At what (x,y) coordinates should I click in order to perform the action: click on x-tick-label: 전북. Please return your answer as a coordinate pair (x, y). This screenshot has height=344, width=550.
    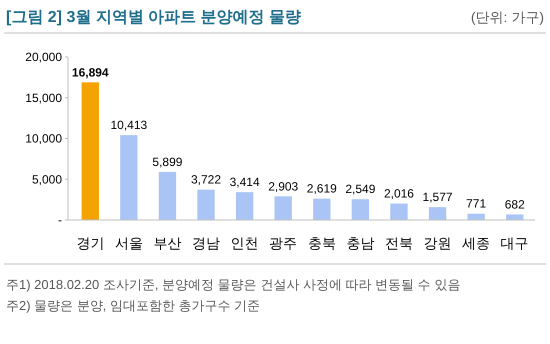
    Looking at the image, I should click on (398, 243).